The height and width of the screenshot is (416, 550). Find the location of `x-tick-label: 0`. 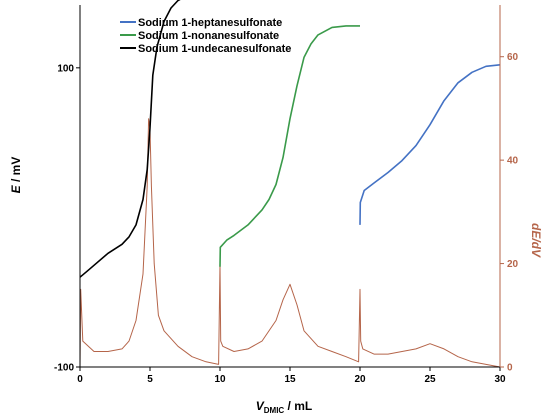

x-tick-label: 0 is located at coordinates (80, 379).